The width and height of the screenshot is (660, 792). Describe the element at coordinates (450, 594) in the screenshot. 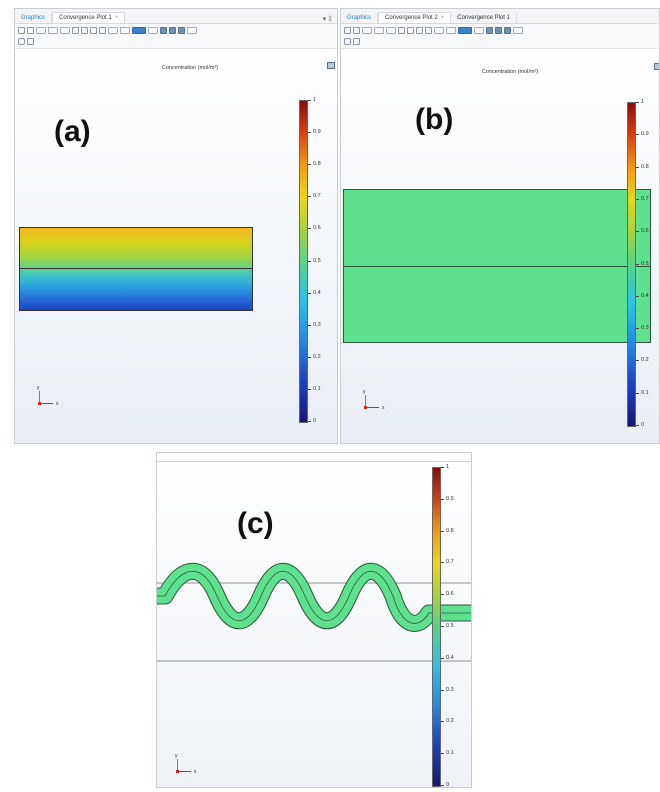

I see `colorbar-tick-label: 0.6` at that location.